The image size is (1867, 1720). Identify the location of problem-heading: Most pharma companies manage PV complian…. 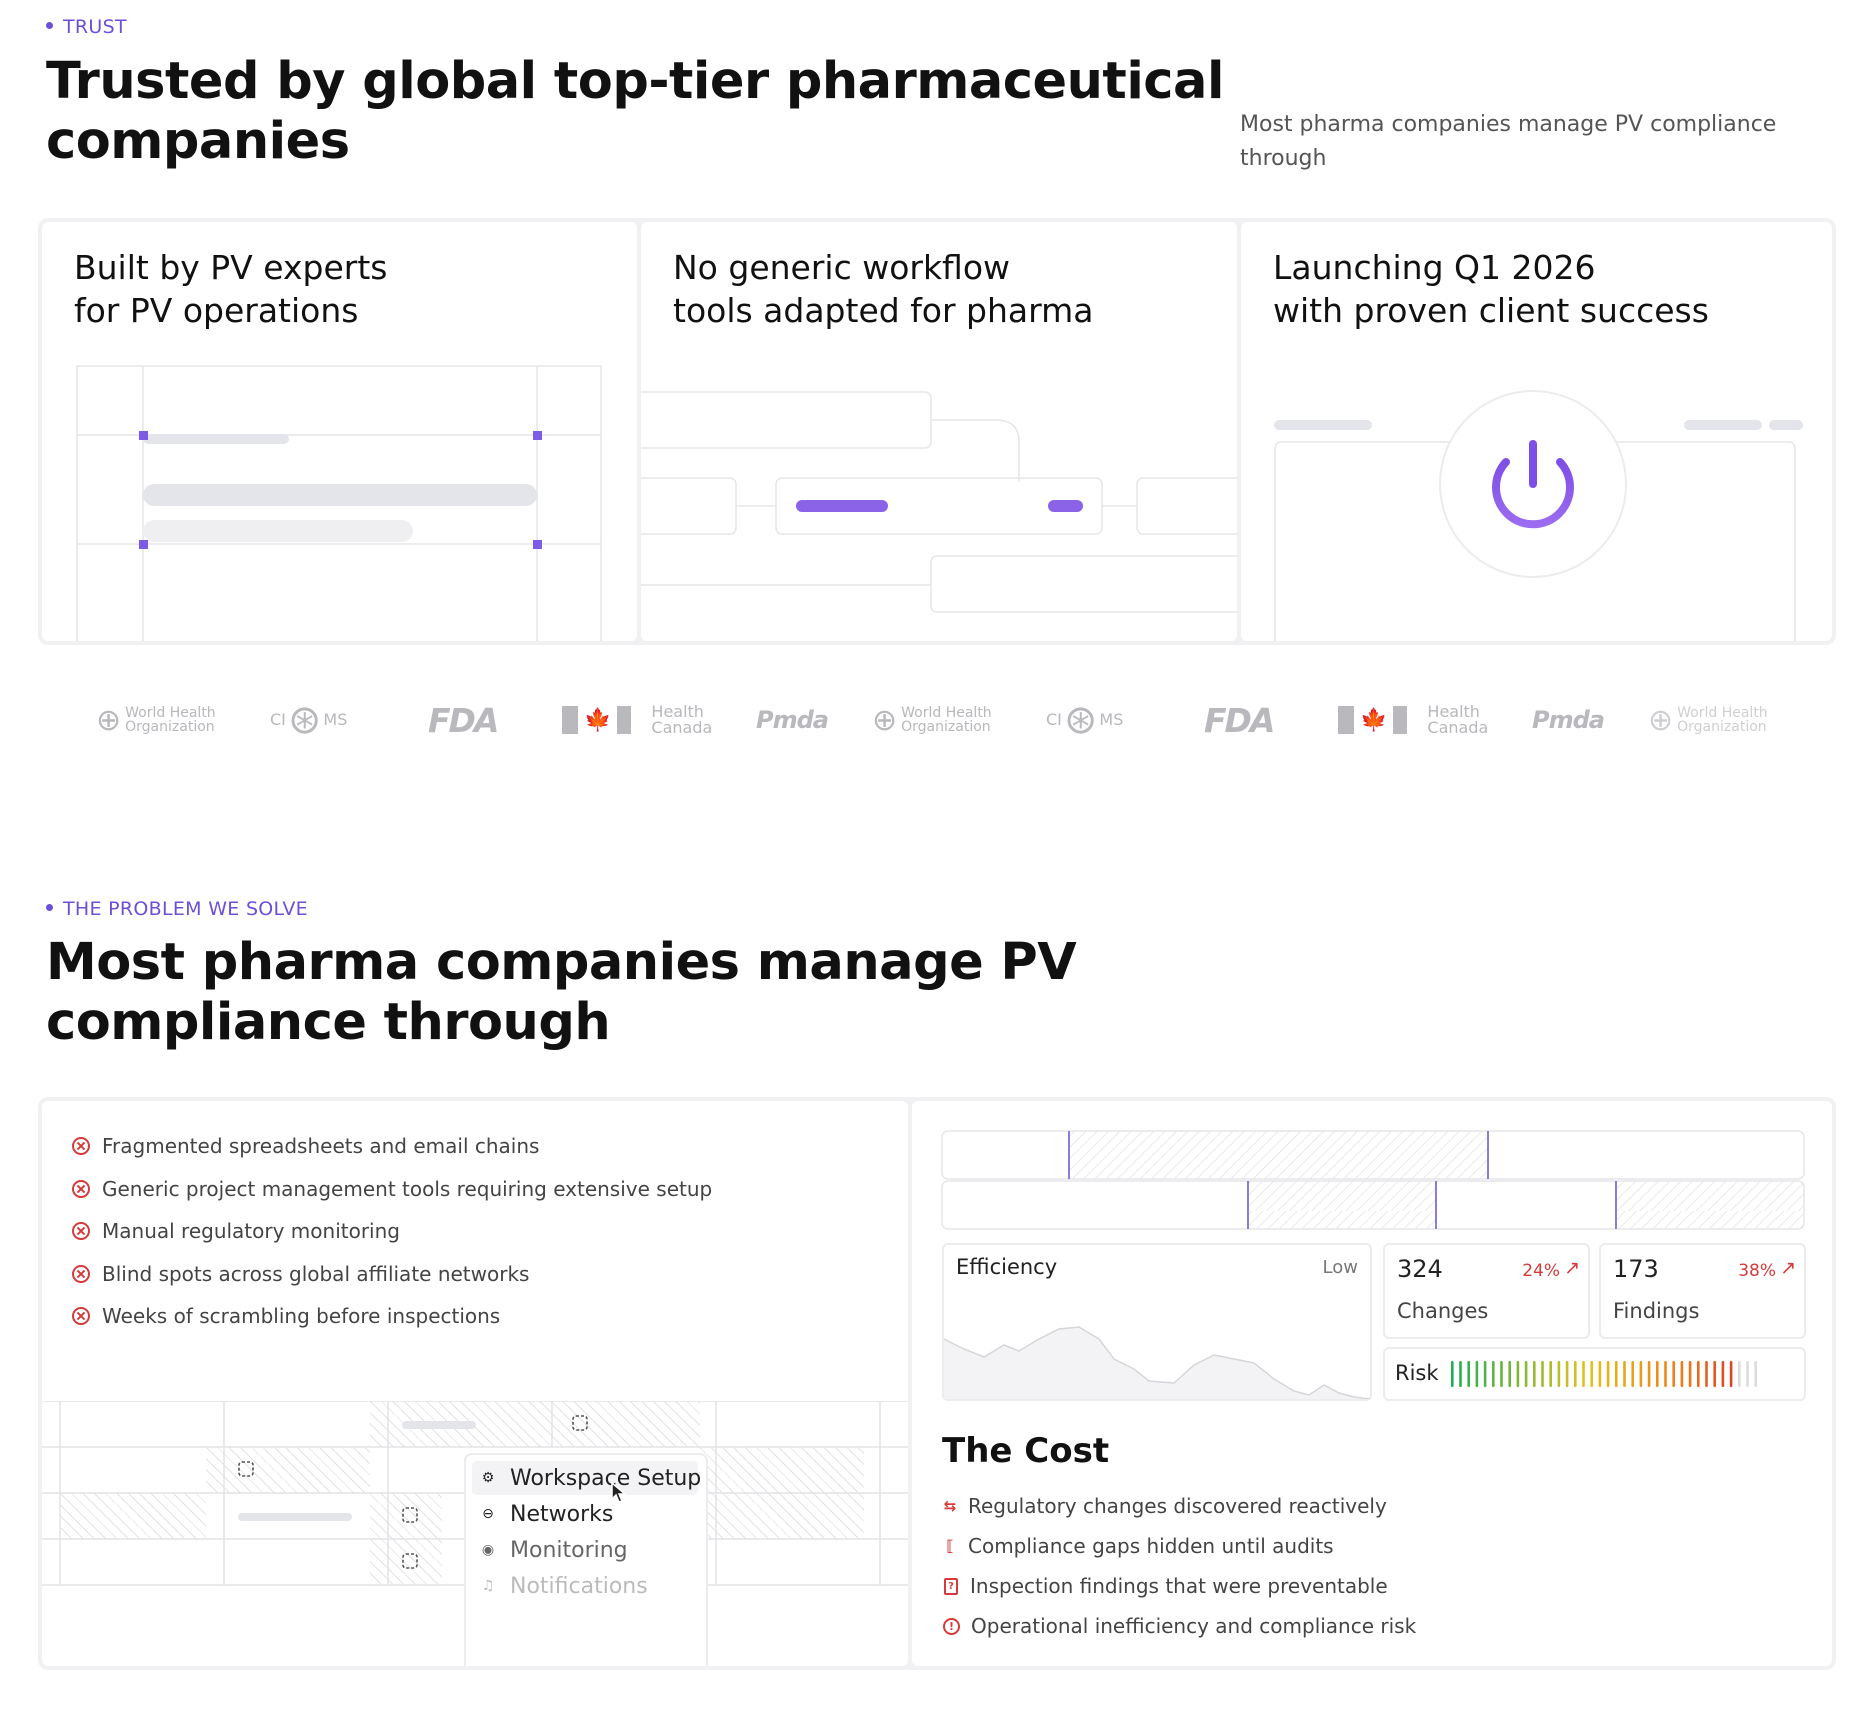
(561, 993).